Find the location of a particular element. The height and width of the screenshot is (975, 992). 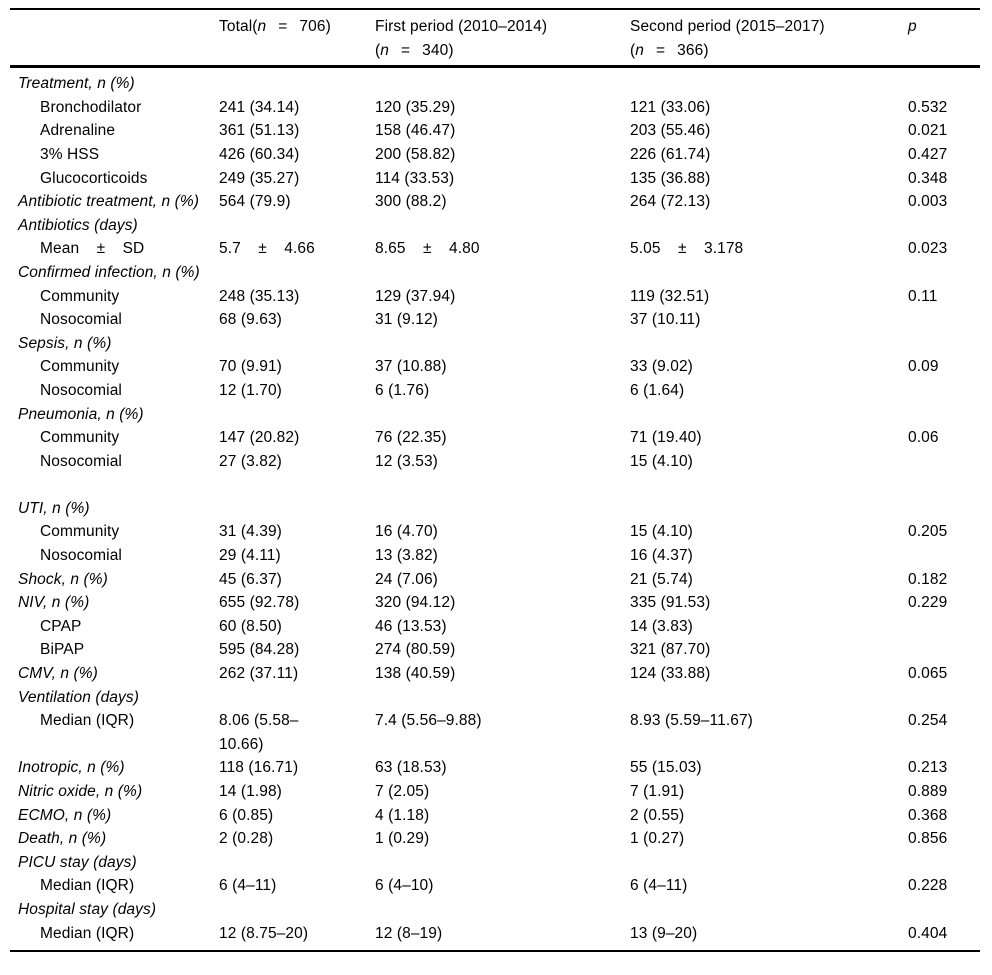

total-value: 262 (37.11) is located at coordinates (259, 674).